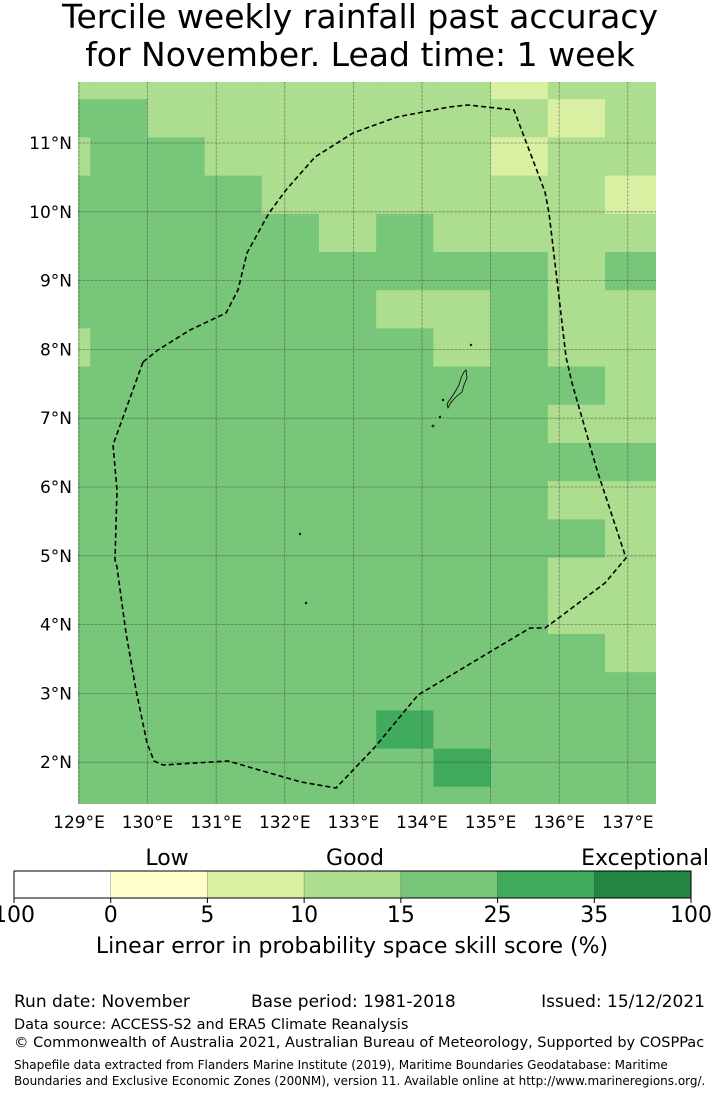  Describe the element at coordinates (50, 453) in the screenshot. I see `latitude-labels: 11°N 10°N 9°N 8°N 7°N 6°N 5°N 4°N 3°N 2°N` at that location.